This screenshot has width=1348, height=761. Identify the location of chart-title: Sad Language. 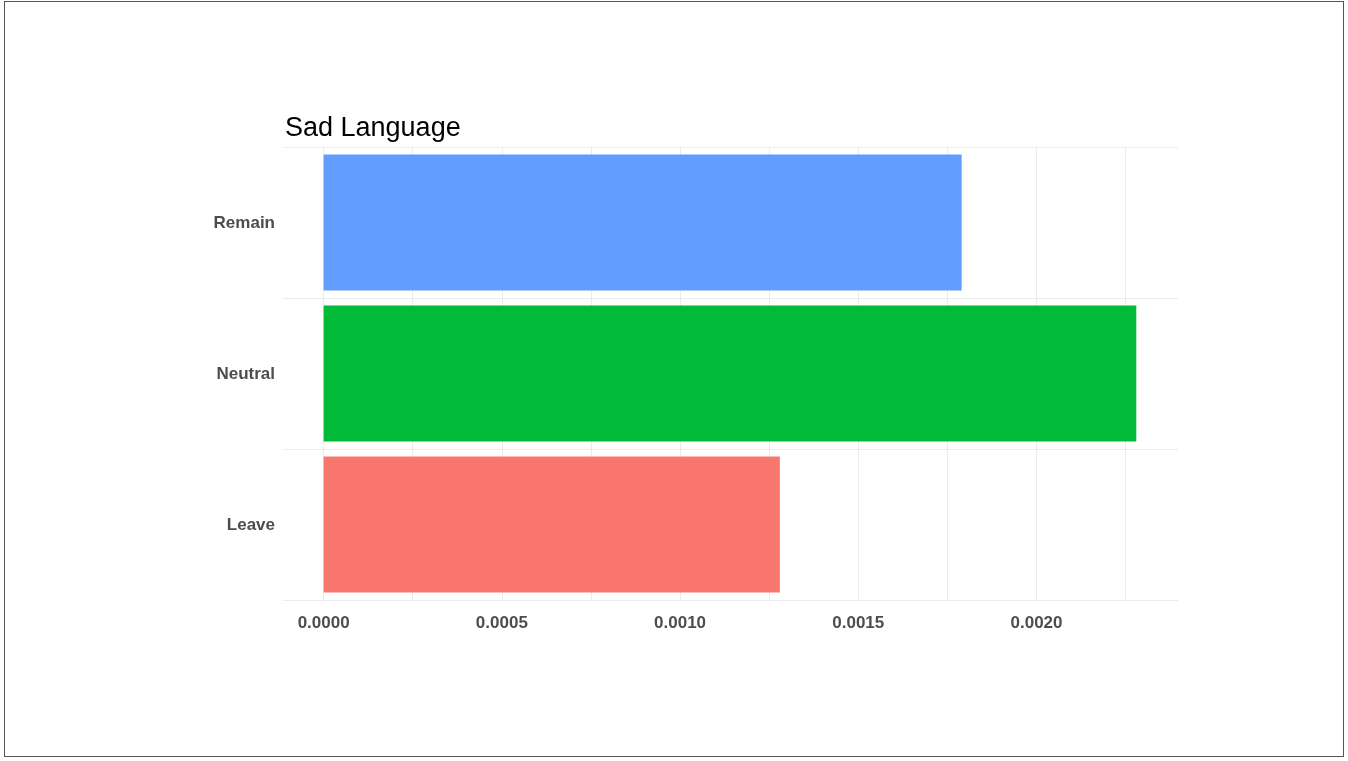
(373, 126).